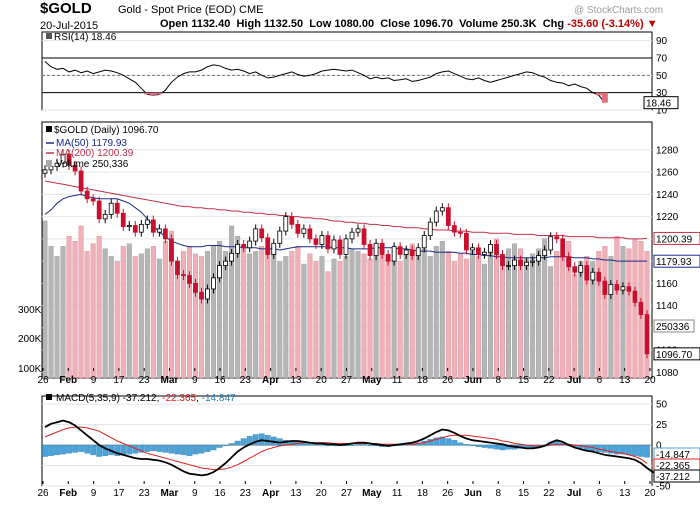  I want to click on date-tick-label: 15, so click(524, 380).